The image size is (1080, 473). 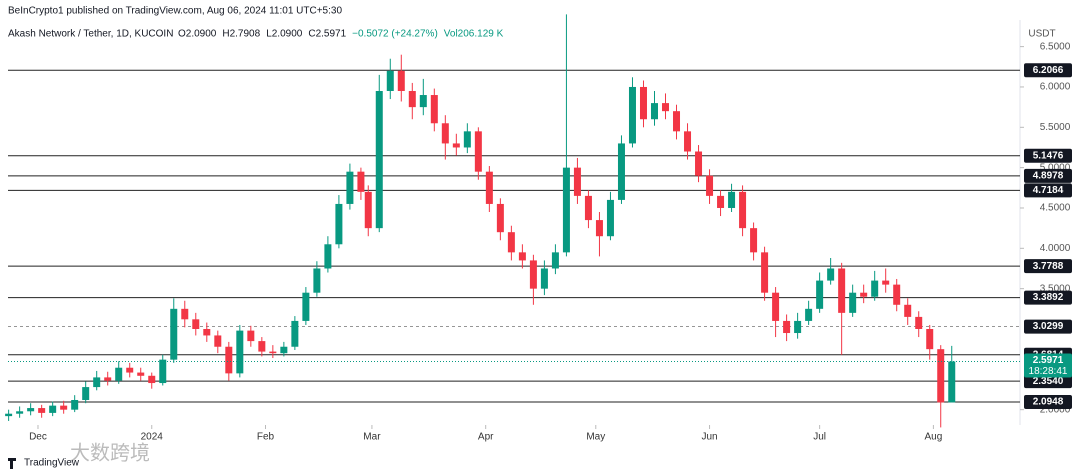 I want to click on level-label: 5.1476, so click(x=1048, y=155).